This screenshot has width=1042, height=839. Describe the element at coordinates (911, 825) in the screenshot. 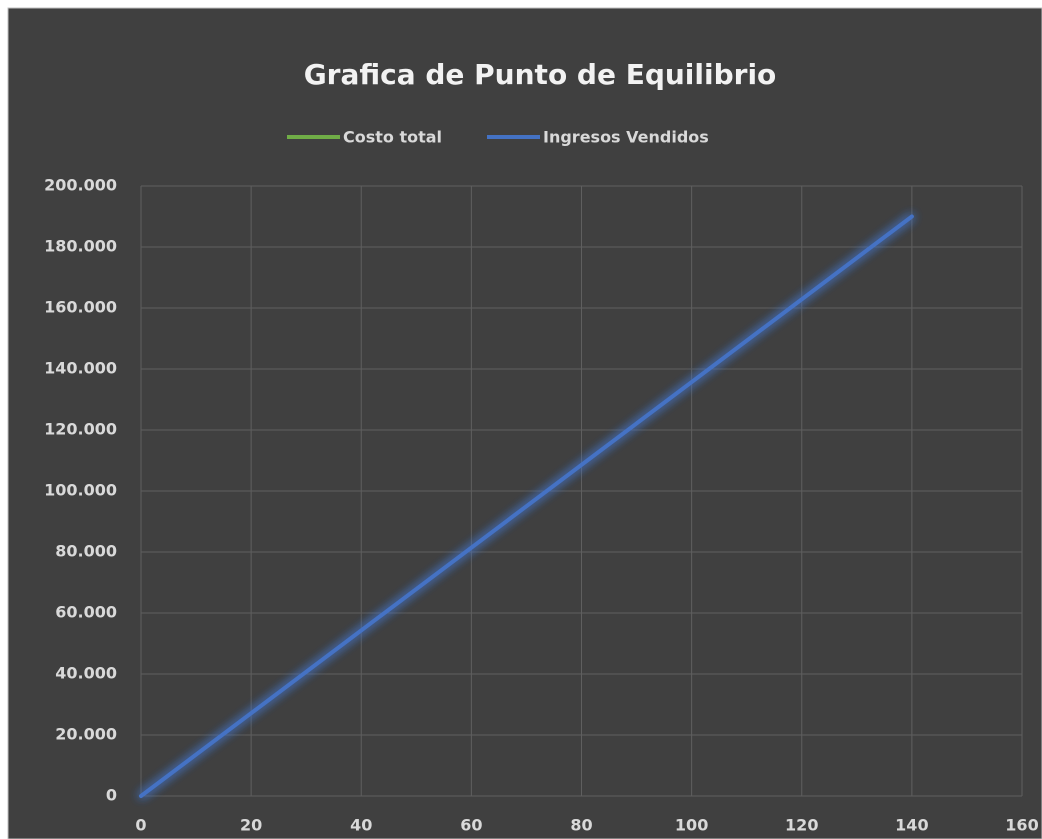

I see `x-tick-label: 140` at that location.